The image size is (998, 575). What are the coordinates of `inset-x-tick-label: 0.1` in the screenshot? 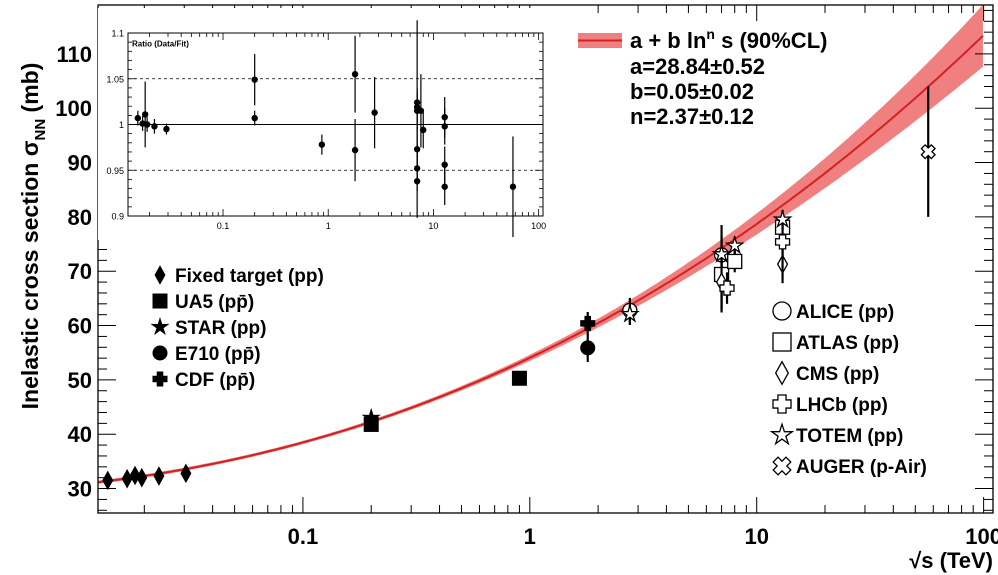 It's located at (223, 226).